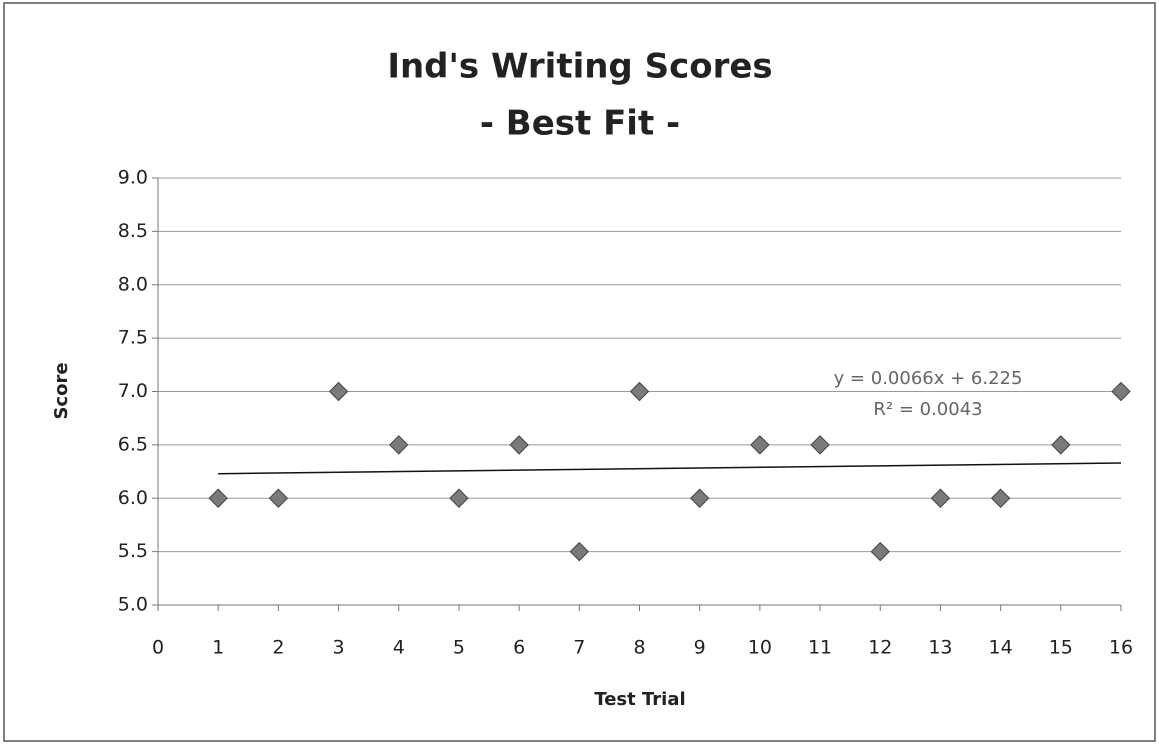  Describe the element at coordinates (133, 284) in the screenshot. I see `y-tick-label: 8.0` at that location.